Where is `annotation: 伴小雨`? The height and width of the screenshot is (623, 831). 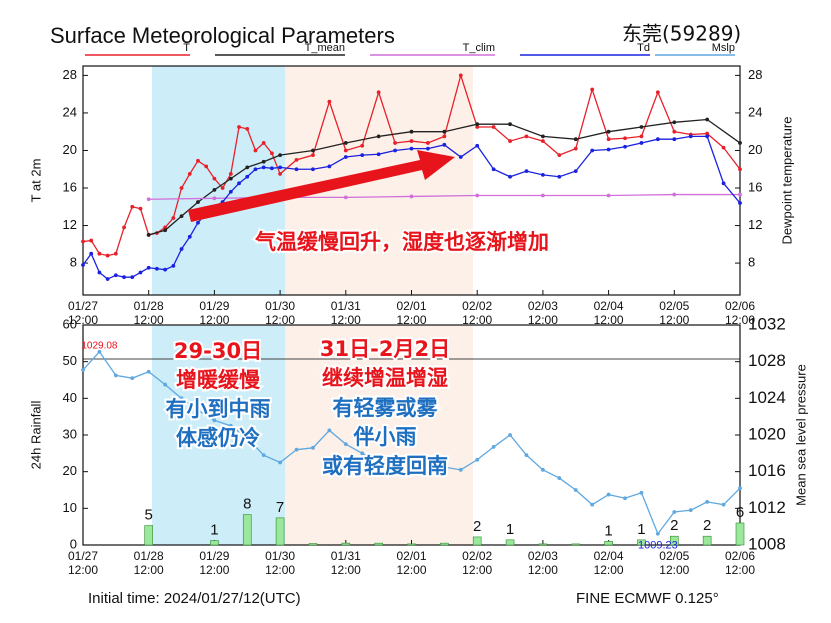
annotation: 伴小雨 is located at coordinates (385, 437).